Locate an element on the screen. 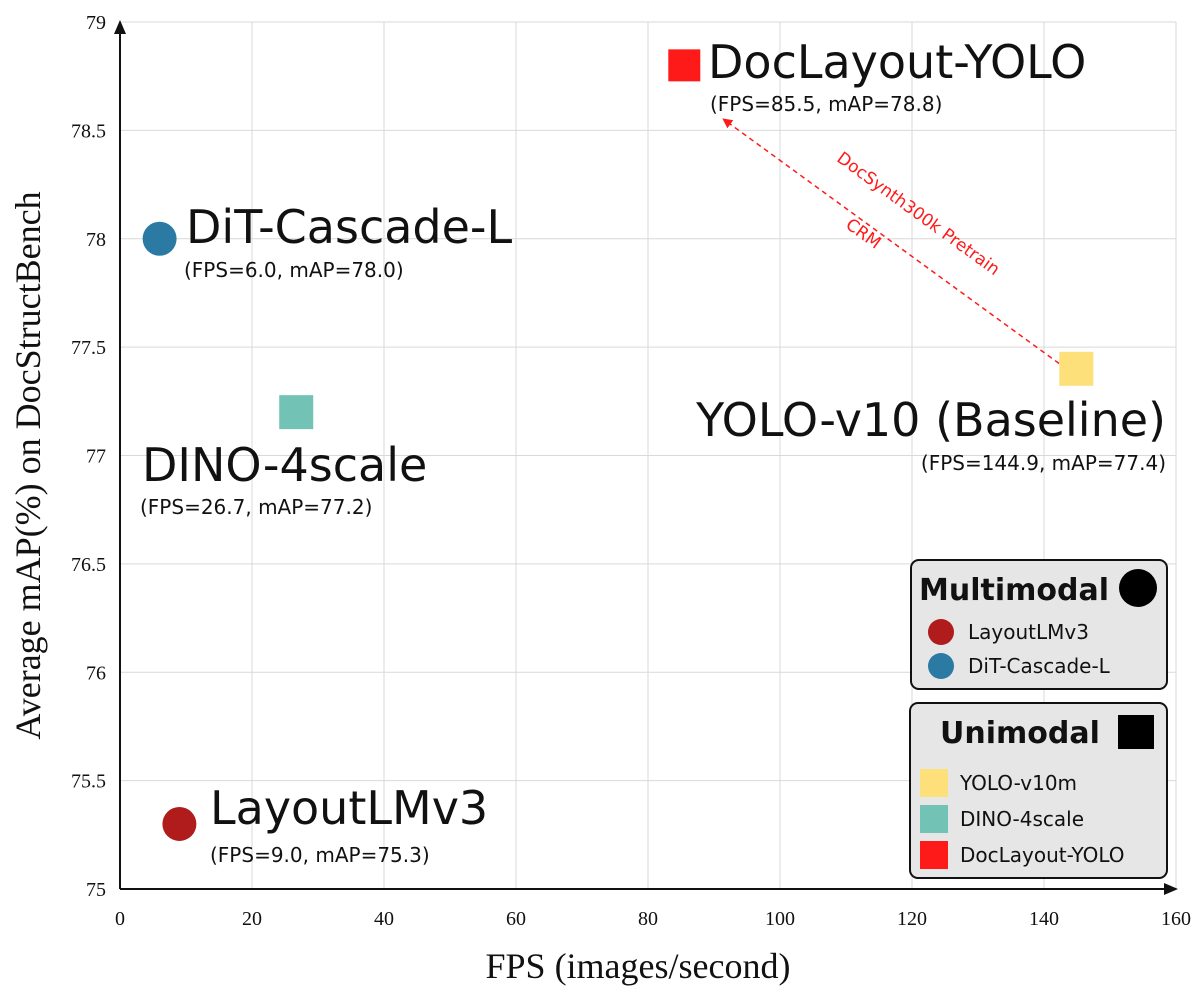 The width and height of the screenshot is (1200, 992). label-layoutlmv3: LayoutLMv3 is located at coordinates (349, 808).